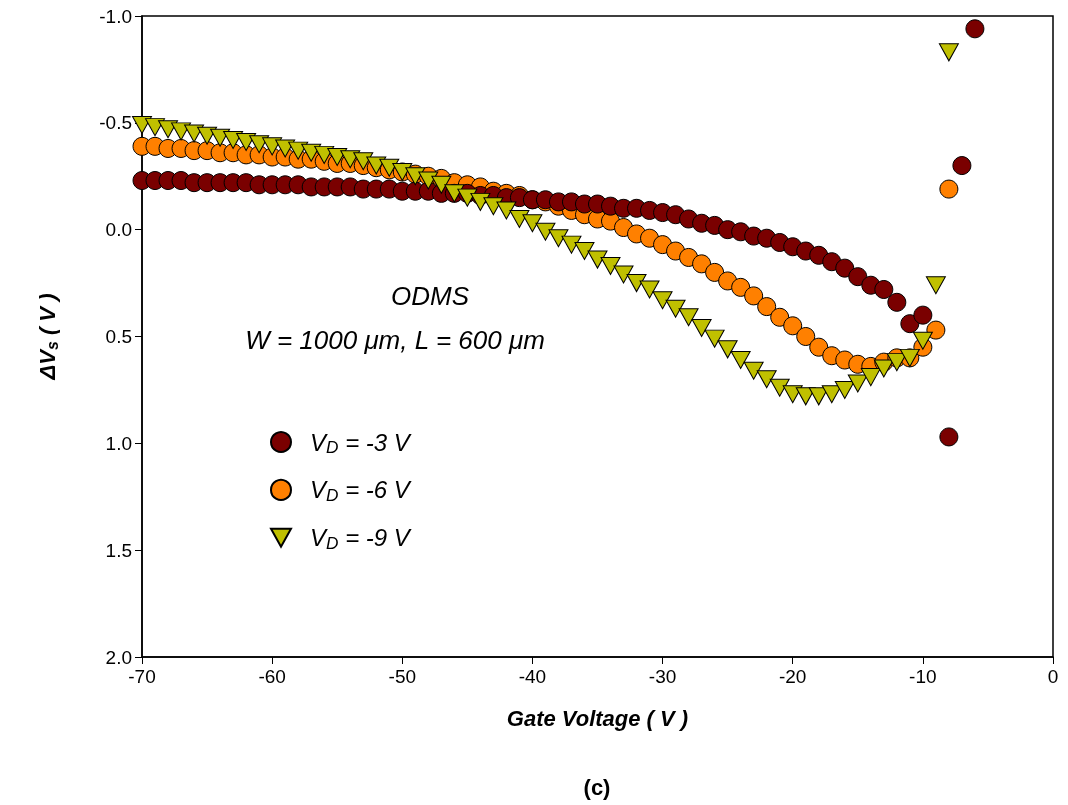 Image resolution: width=1068 pixels, height=805 pixels. What do you see at coordinates (118, 443) in the screenshot?
I see `y-tick-label: 1.0` at bounding box center [118, 443].